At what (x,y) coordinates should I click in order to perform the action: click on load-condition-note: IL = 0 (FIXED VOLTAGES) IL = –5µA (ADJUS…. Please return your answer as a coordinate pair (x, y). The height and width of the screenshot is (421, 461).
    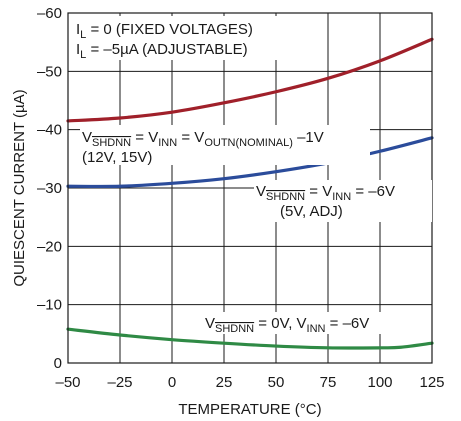
    Looking at the image, I should click on (178, 38).